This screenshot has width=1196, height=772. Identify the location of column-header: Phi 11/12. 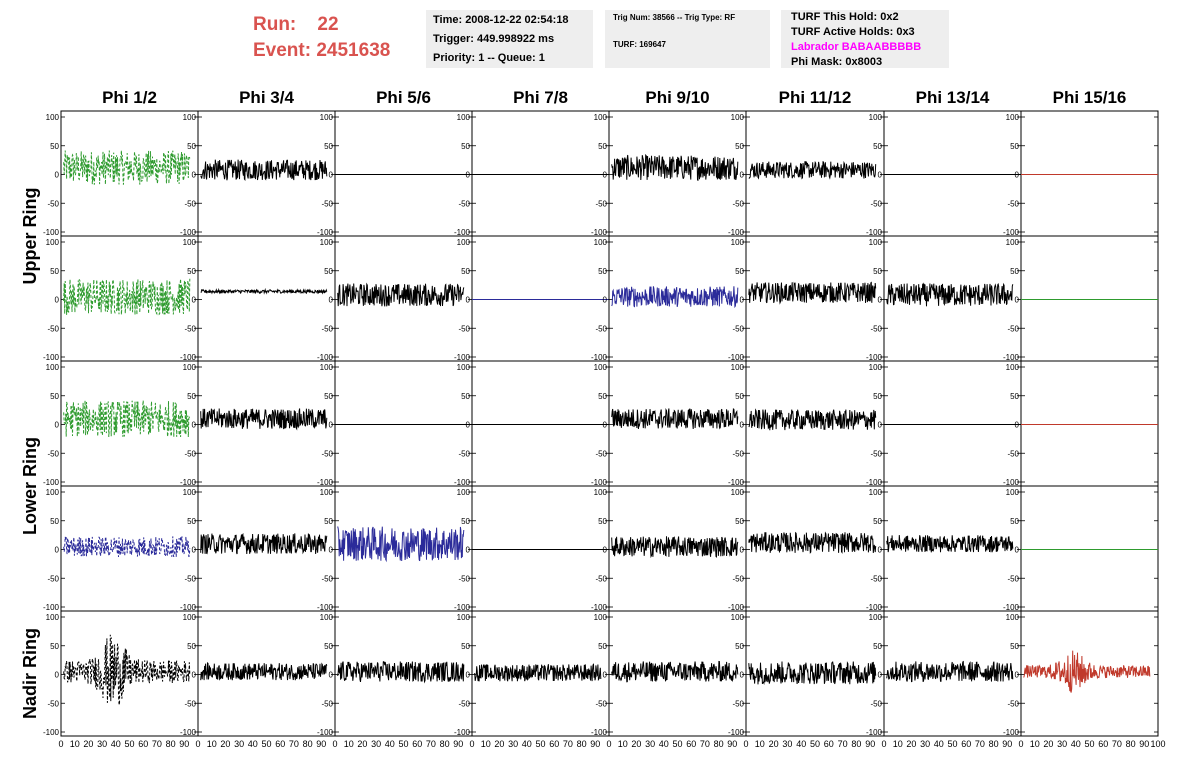
(815, 97).